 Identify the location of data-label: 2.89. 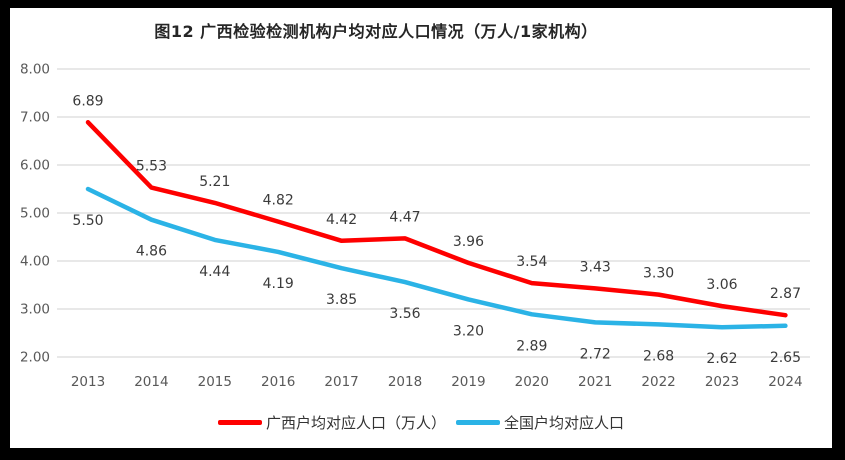
(531, 346).